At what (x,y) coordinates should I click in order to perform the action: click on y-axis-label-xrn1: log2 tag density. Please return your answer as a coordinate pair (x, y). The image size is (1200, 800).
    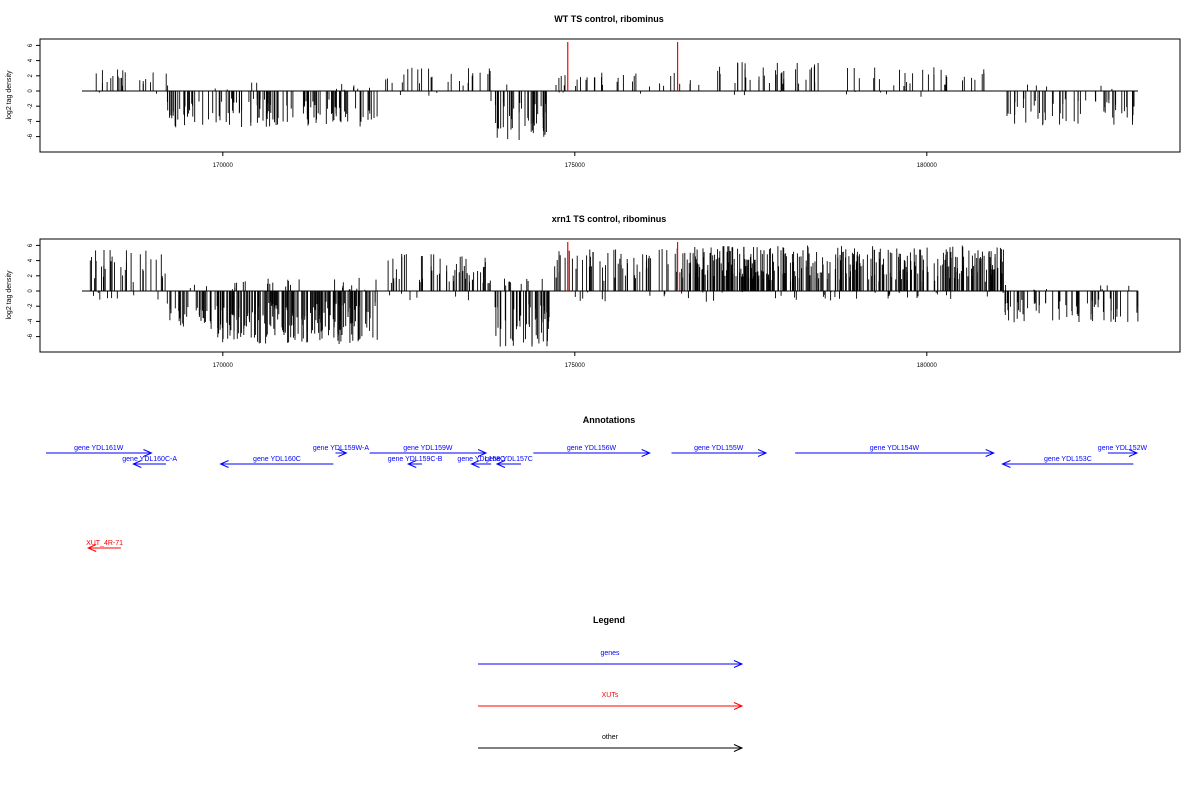
    Looking at the image, I should click on (9, 295).